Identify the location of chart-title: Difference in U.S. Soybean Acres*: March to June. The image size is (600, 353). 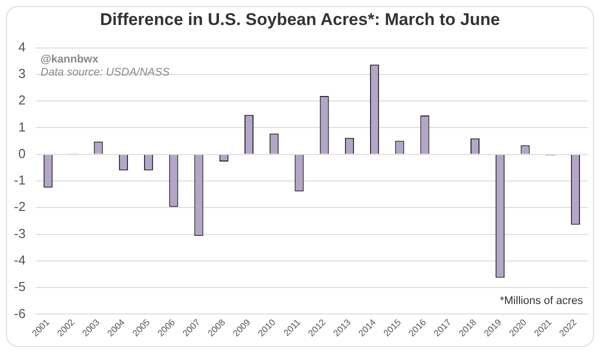
(300, 20).